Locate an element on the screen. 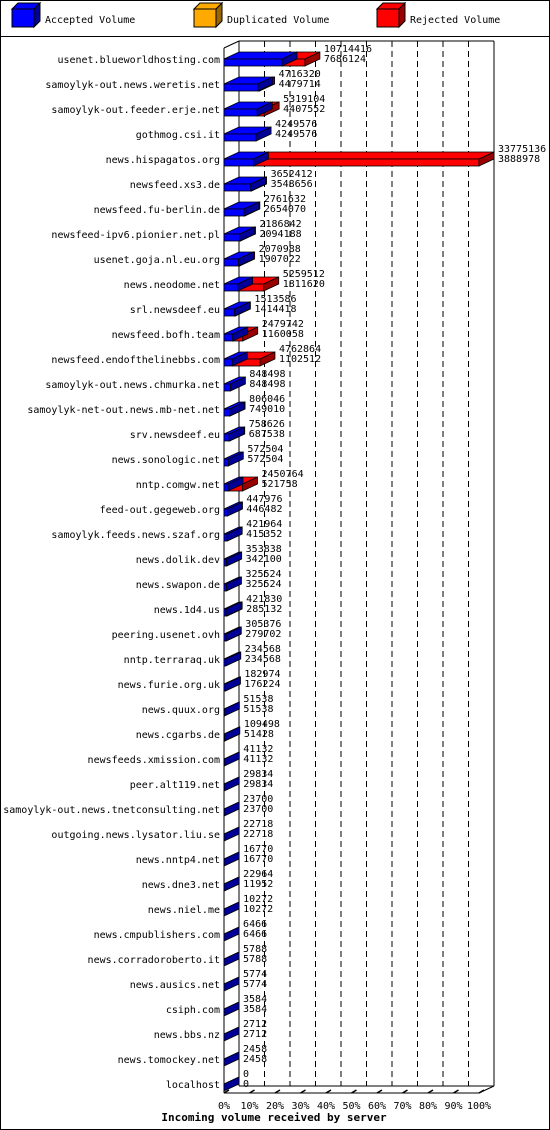 This screenshot has width=550, height=1130. value-label-total: 16770 is located at coordinates (258, 849).